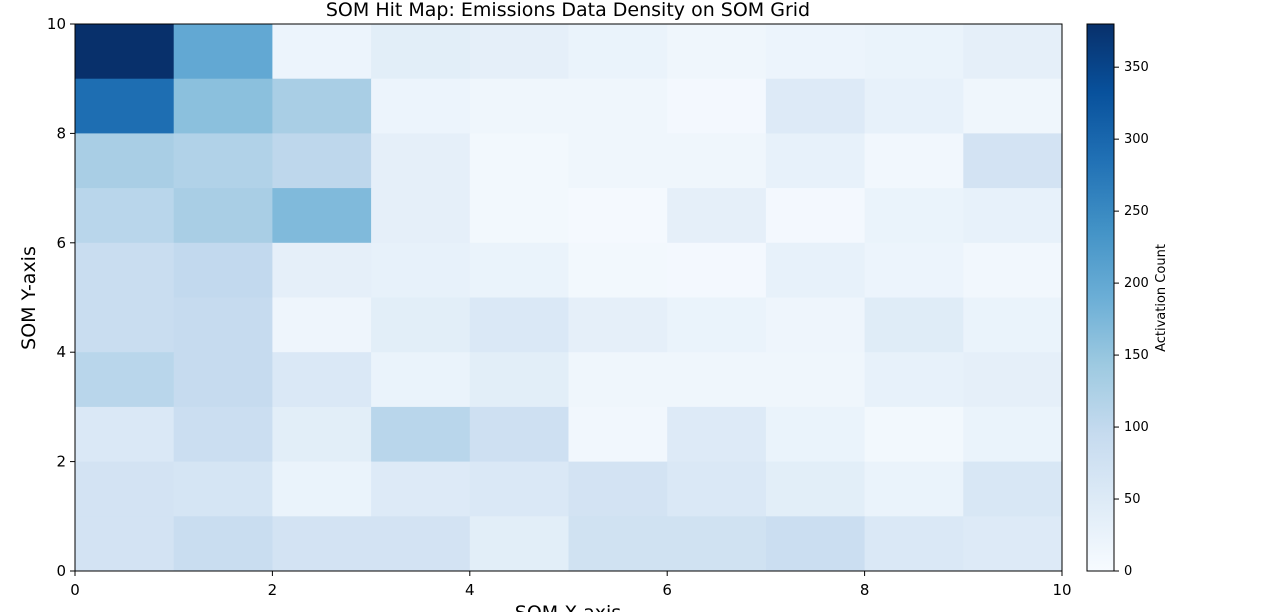 The image size is (1280, 612). I want to click on x-axis-ticks: 0 2 4 6 8 10, so click(571, 585).